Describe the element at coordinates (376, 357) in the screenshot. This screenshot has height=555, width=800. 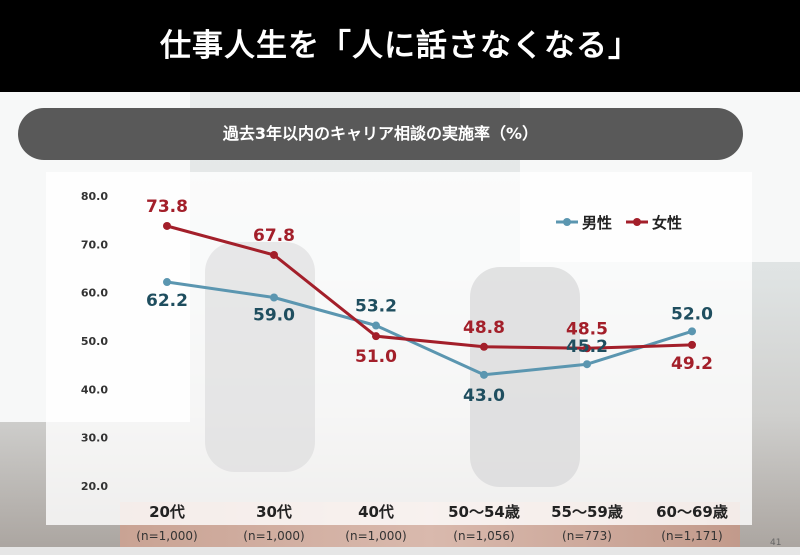
I see `series-female-data-label: 51.0` at that location.